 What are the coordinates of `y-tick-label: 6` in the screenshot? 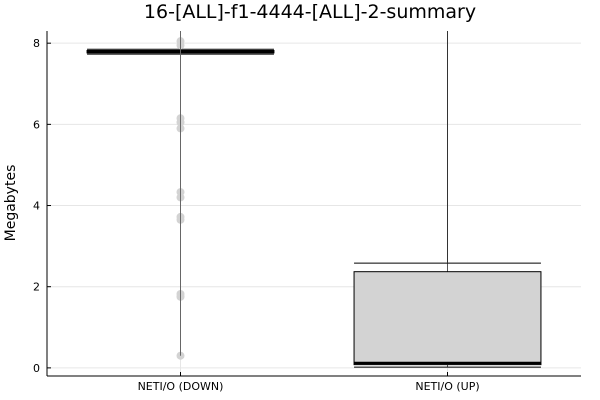 It's located at (36, 124).